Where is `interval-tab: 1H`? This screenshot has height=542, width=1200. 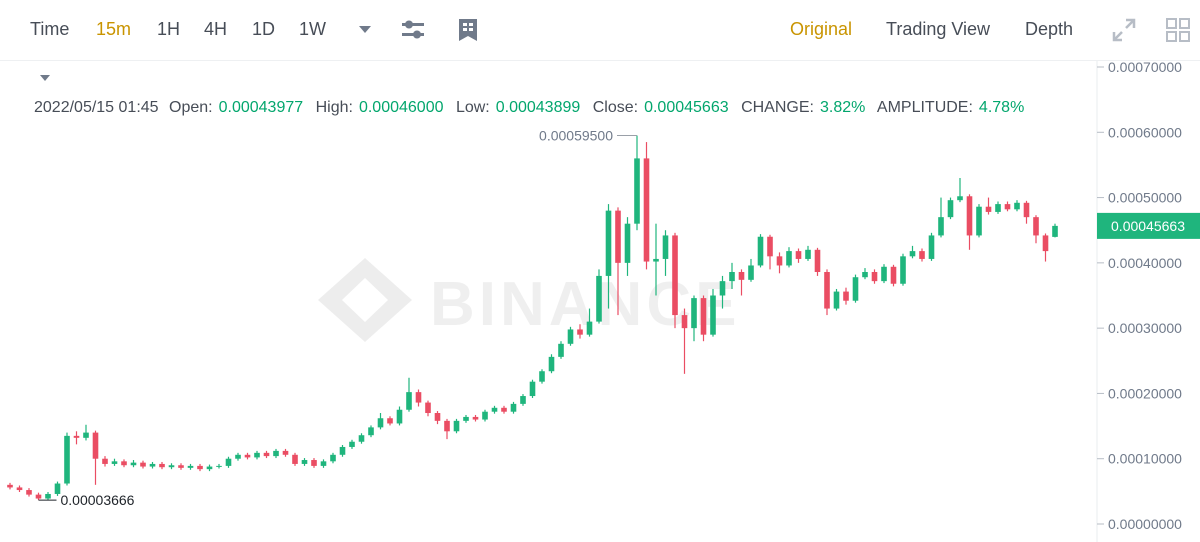
interval-tab: 1H is located at coordinates (169, 29).